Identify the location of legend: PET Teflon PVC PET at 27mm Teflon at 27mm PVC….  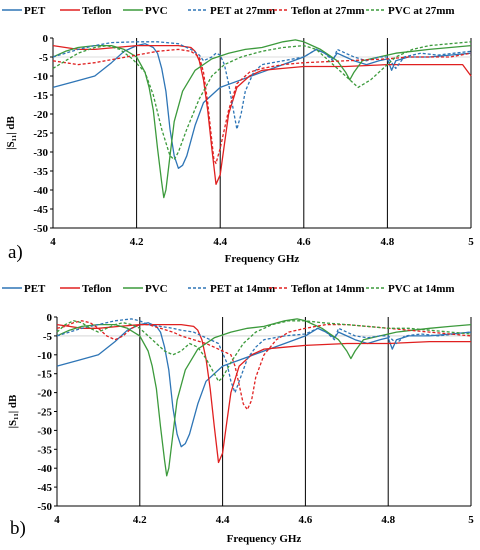
(228, 11).